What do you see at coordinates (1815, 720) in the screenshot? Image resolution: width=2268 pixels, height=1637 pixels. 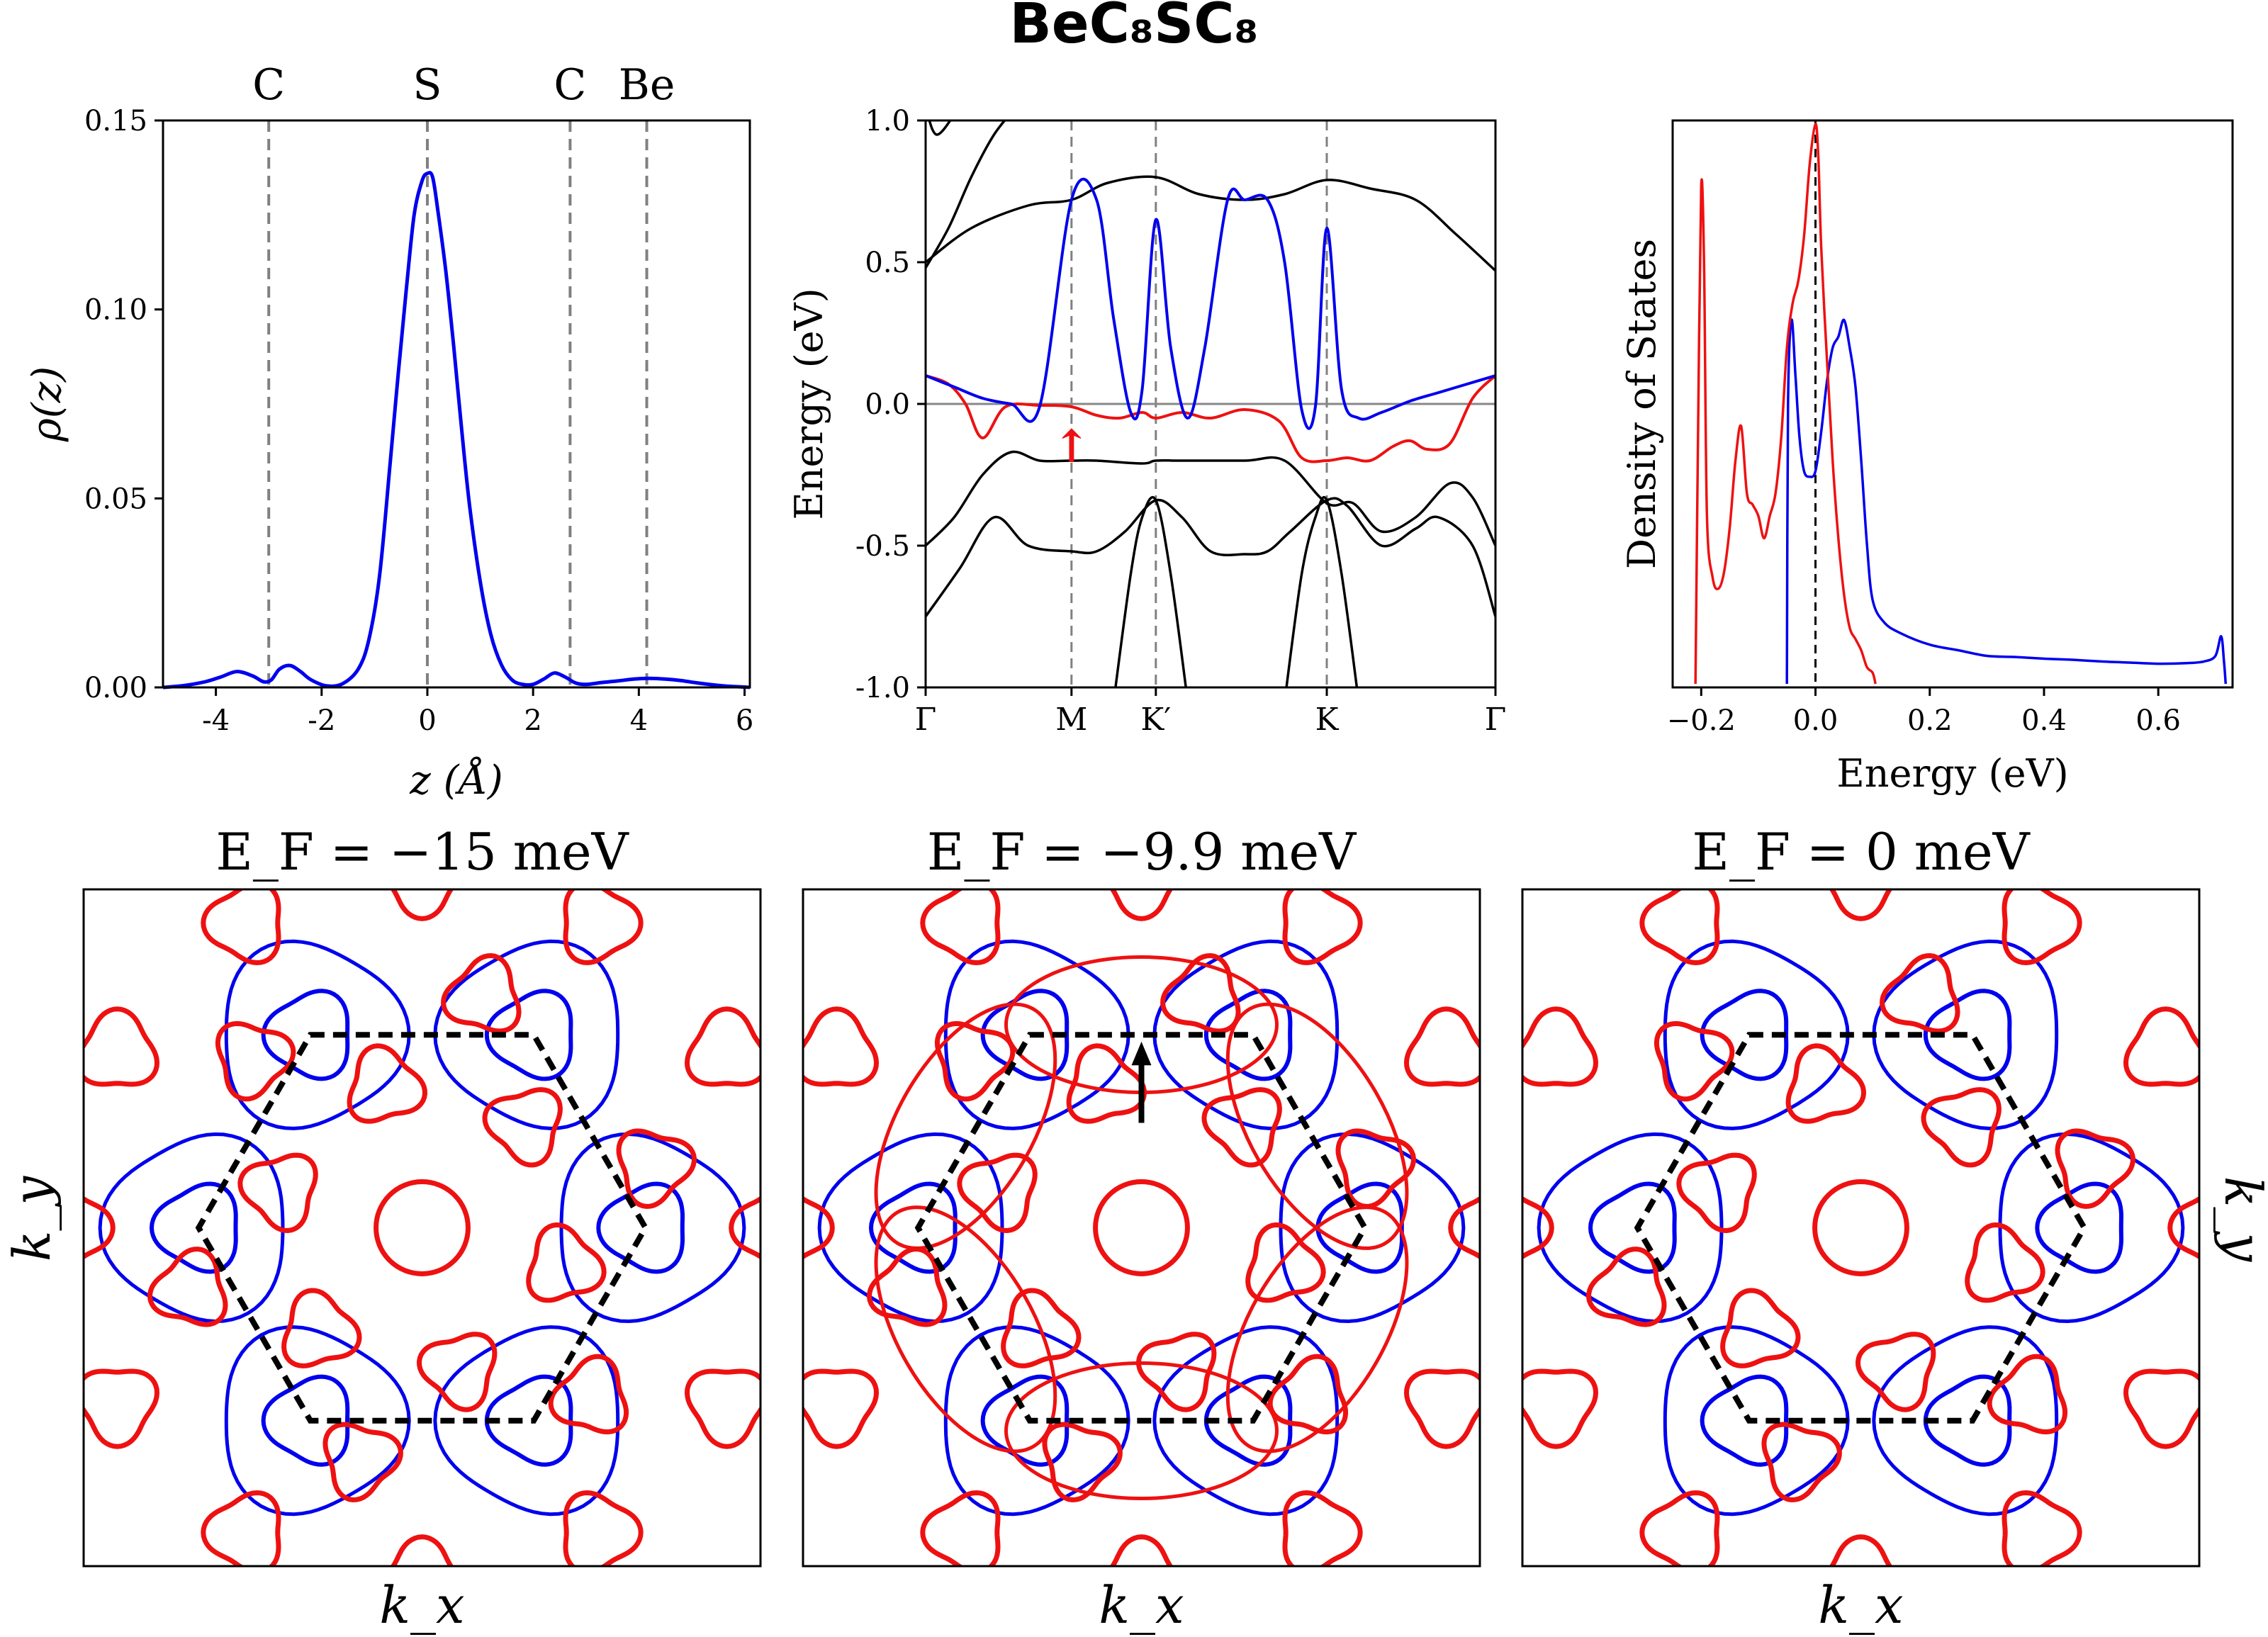 I see `x-tick-label: 0.0` at bounding box center [1815, 720].